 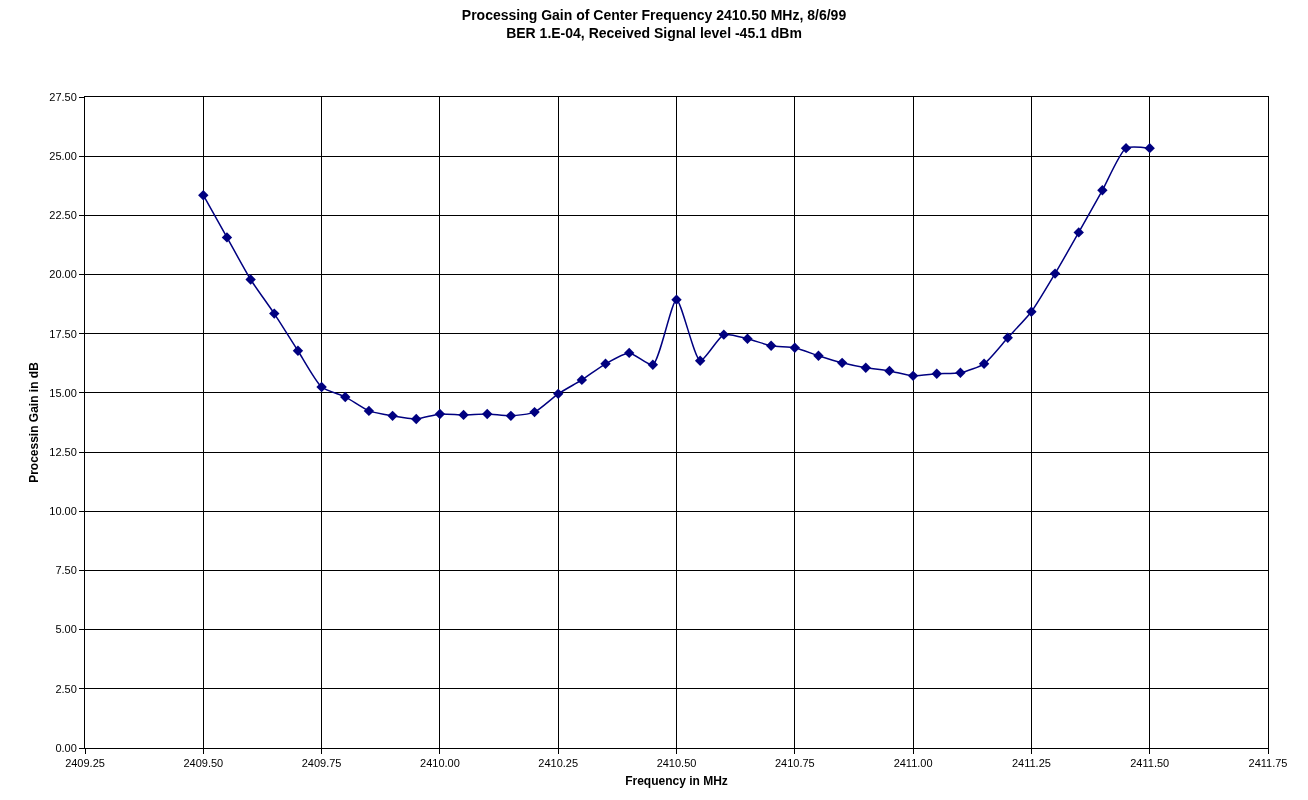 What do you see at coordinates (913, 763) in the screenshot?
I see `x-tick-label: 2411.00` at bounding box center [913, 763].